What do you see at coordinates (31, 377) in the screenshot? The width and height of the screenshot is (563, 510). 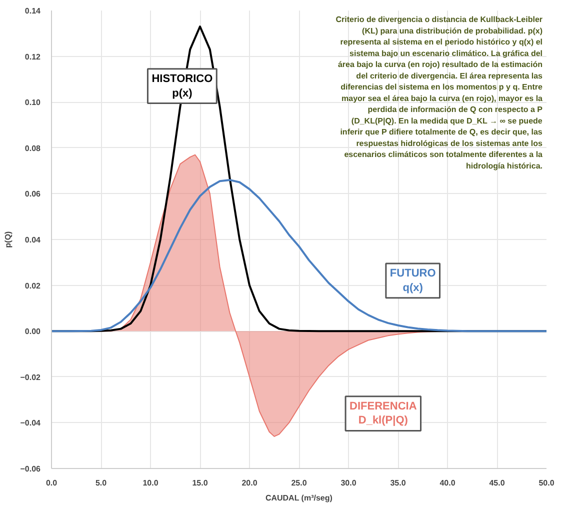 I see `y-tick-label: −0.02` at bounding box center [31, 377].